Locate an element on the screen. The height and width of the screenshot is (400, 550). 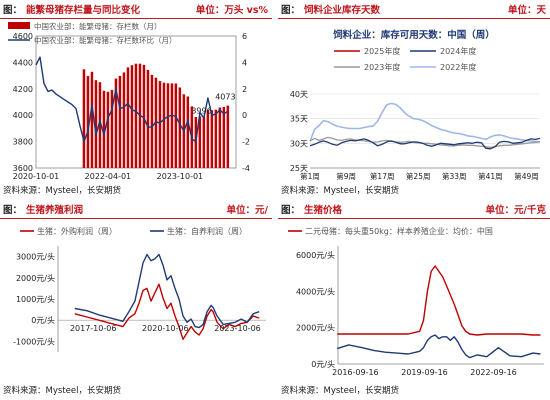
y2-tick-label: 2 is located at coordinates (244, 89).